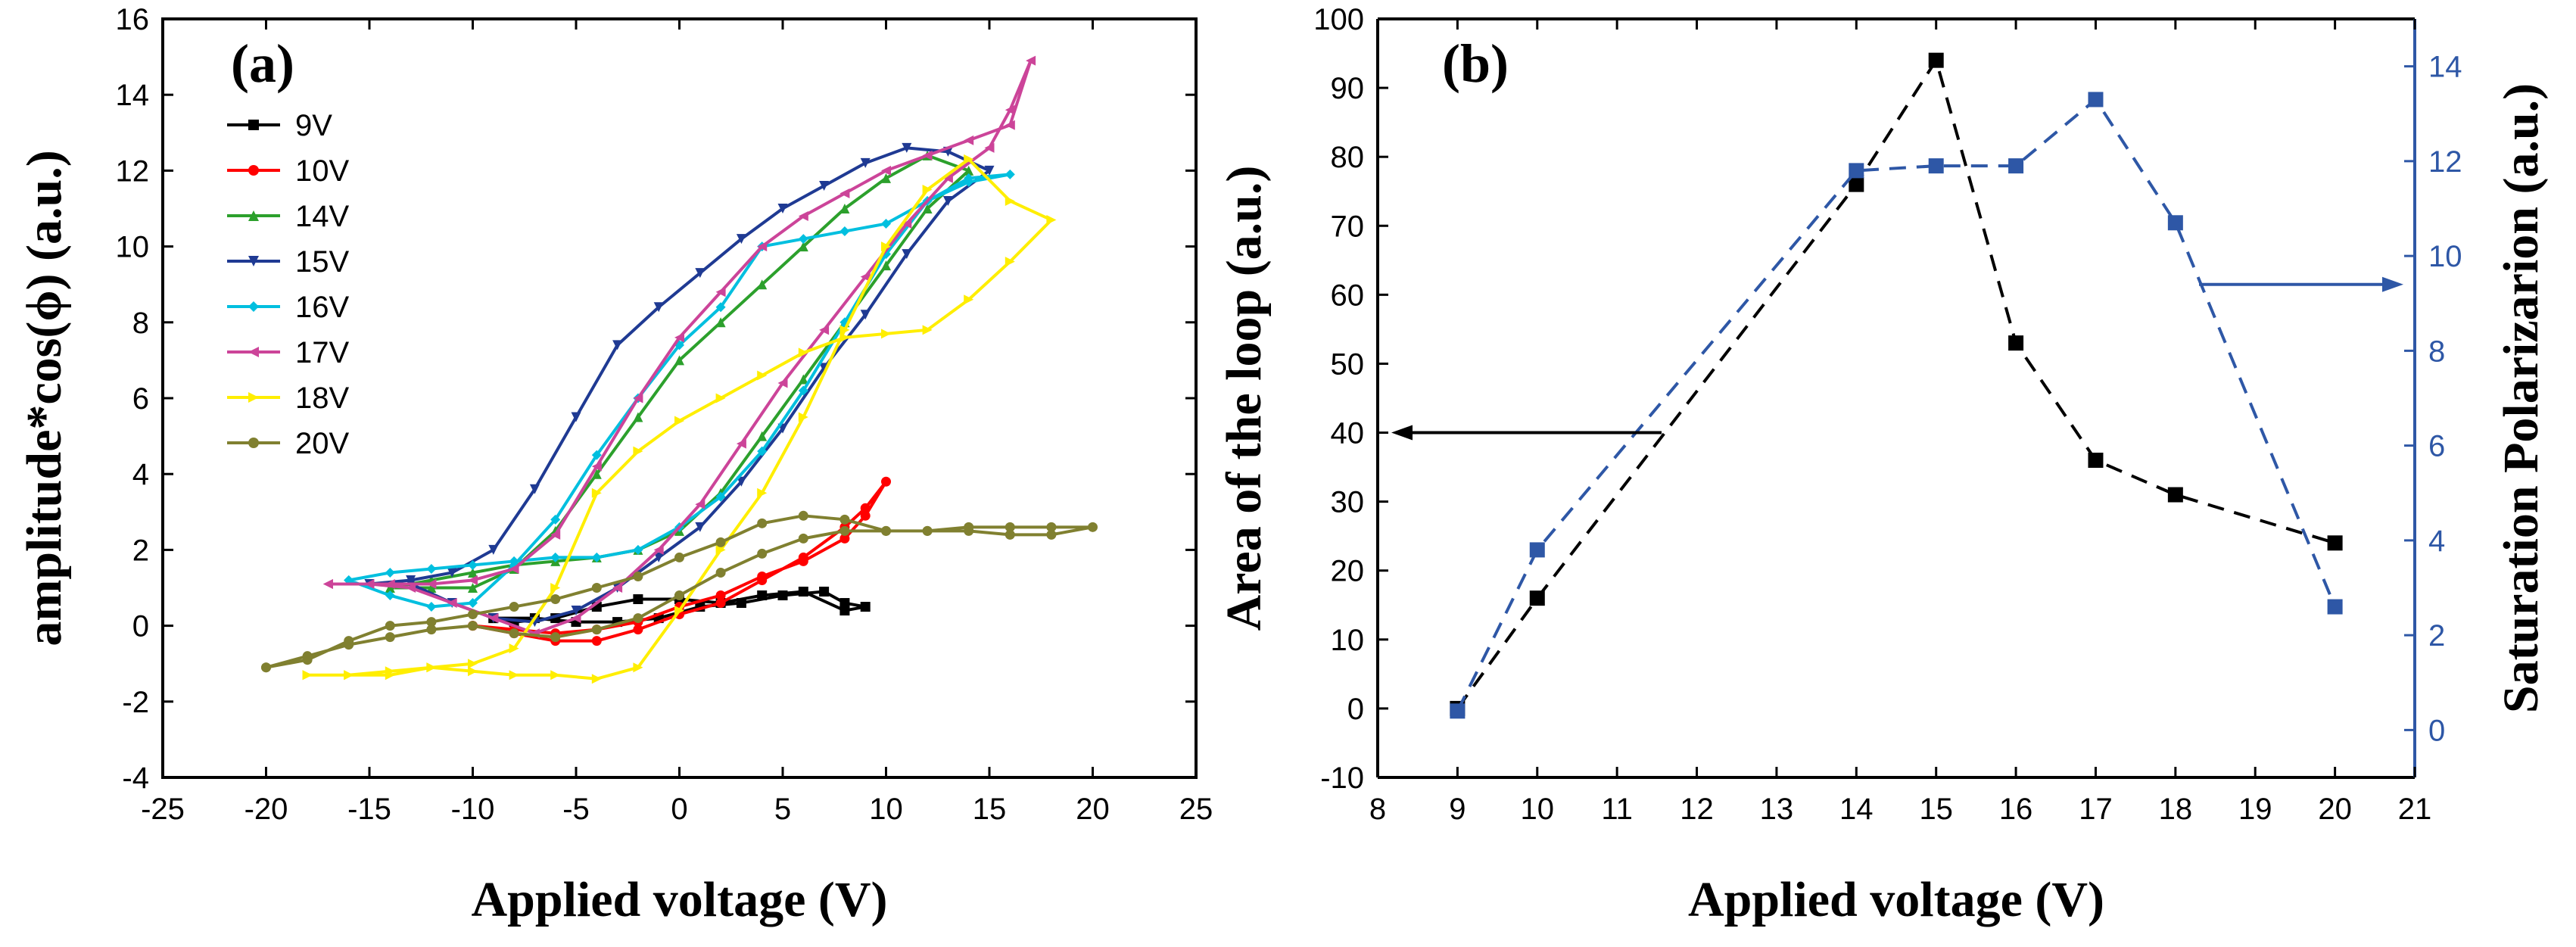 The image size is (2576, 947). I want to click on y-axis-label-a: amplitude*cos(ϕ) (a.u.), so click(44, 398).